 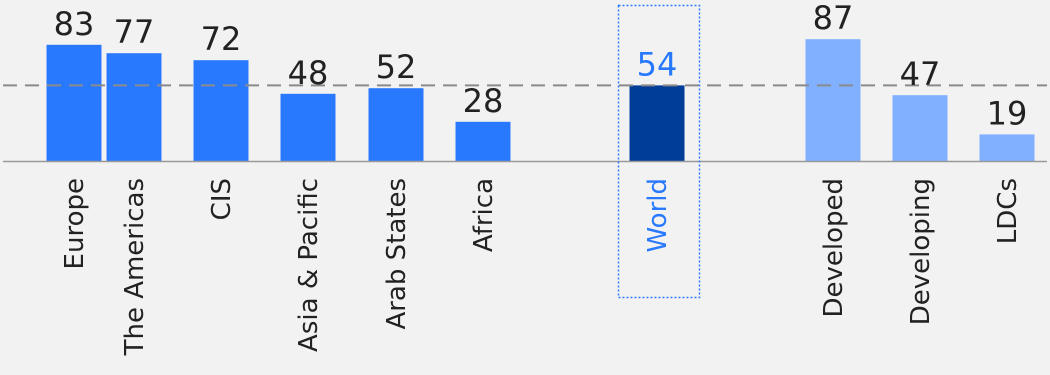 What do you see at coordinates (74, 102) in the screenshot?
I see `bar-europe` at bounding box center [74, 102].